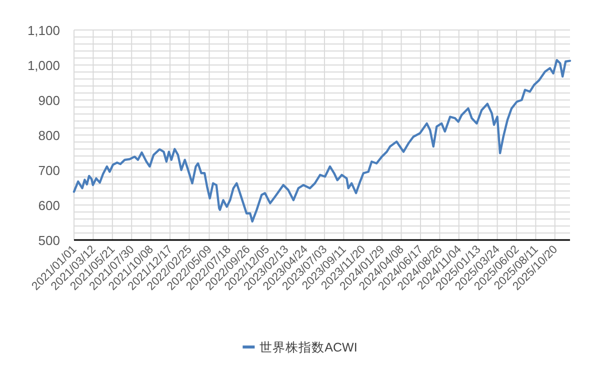 The height and width of the screenshot is (370, 600). Describe the element at coordinates (43, 65) in the screenshot. I see `y-tick-label: 1,000` at that location.